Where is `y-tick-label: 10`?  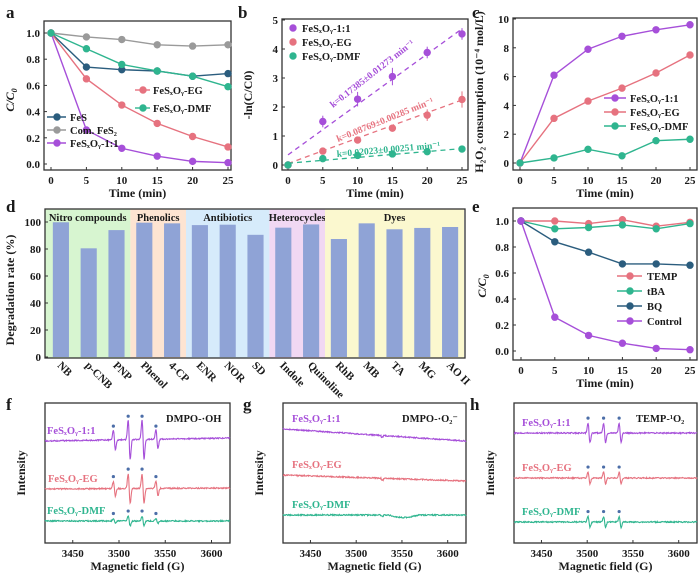 y-tick-label: 10 is located at coordinates (504, 20).